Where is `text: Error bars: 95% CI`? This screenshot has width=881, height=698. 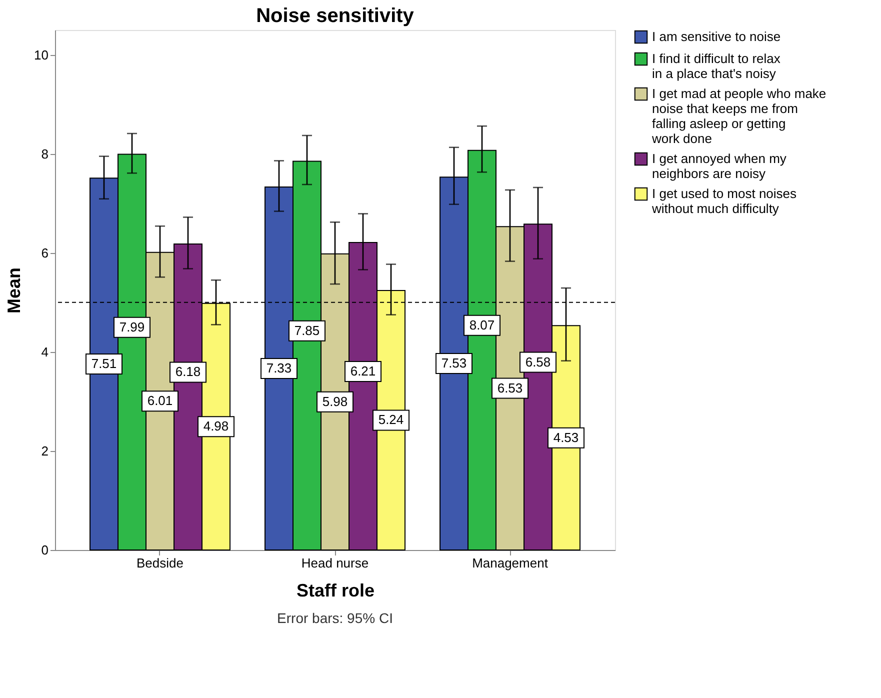 text: Error bars: 95% CI is located at coordinates (335, 618).